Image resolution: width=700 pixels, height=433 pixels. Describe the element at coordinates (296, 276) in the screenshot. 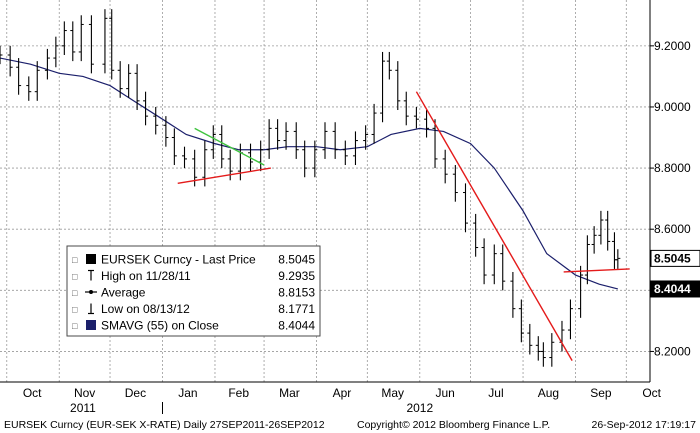

I see `legend-value: 9.2935` at that location.